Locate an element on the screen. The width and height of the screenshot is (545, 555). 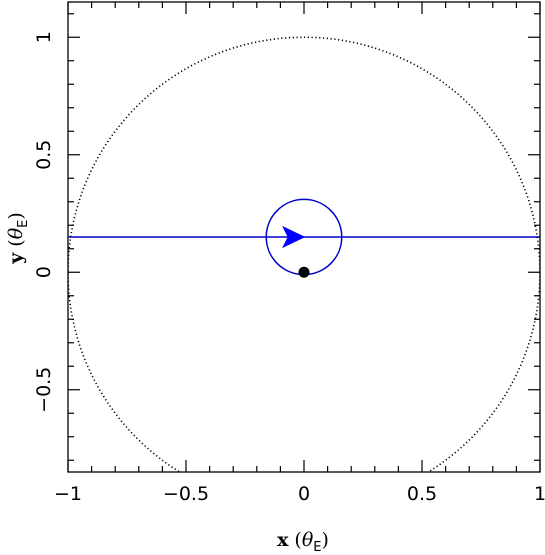
x-tick-label: 1 is located at coordinates (539, 494).